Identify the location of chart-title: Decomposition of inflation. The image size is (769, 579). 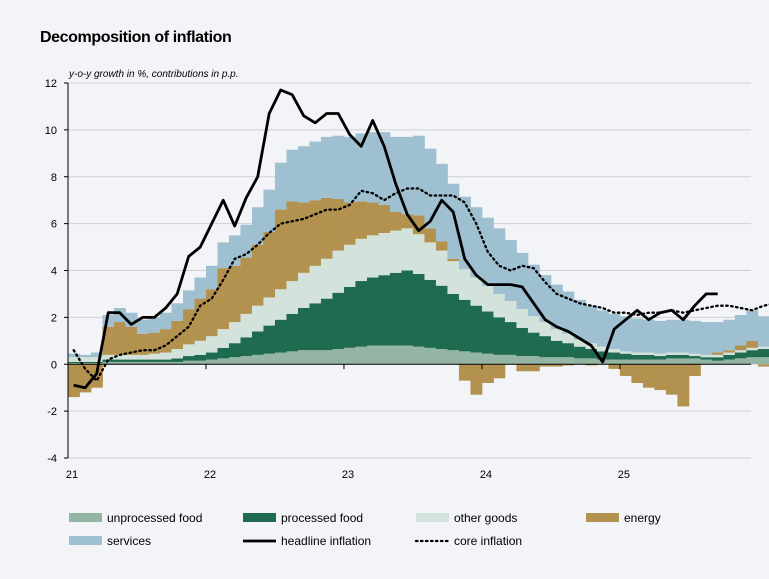
(135, 37).